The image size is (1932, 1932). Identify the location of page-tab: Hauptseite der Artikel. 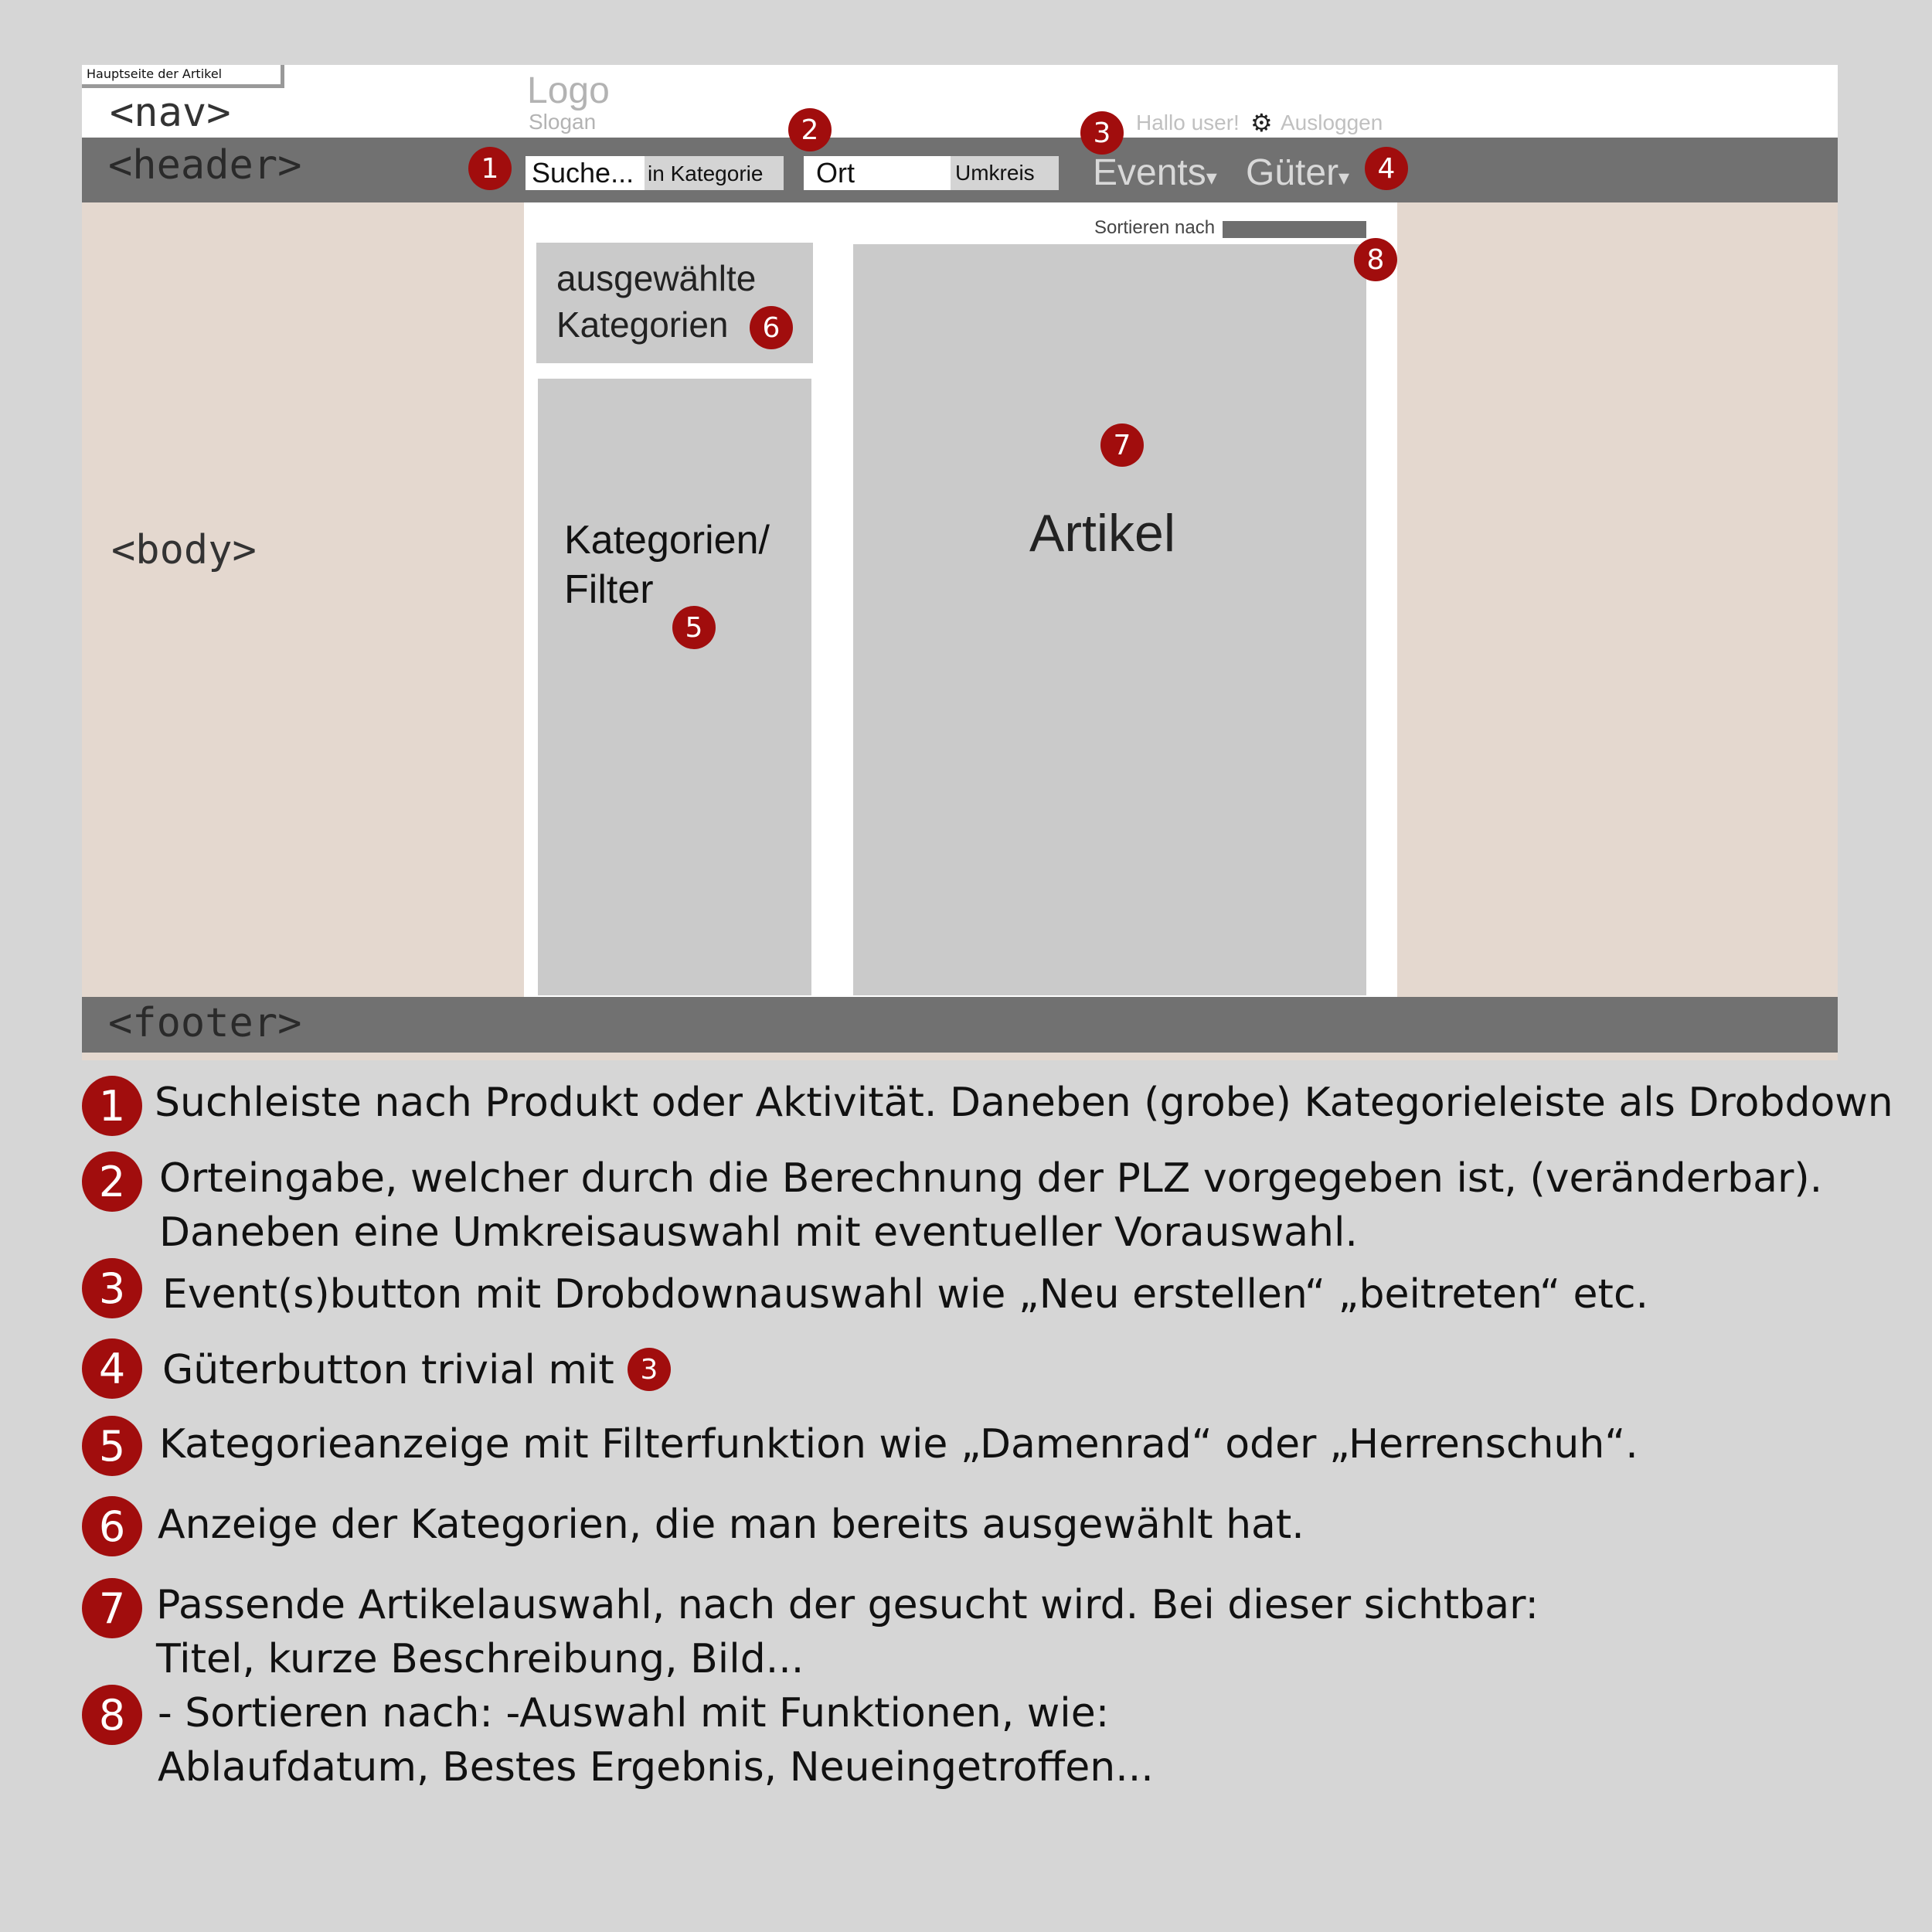
(183, 77).